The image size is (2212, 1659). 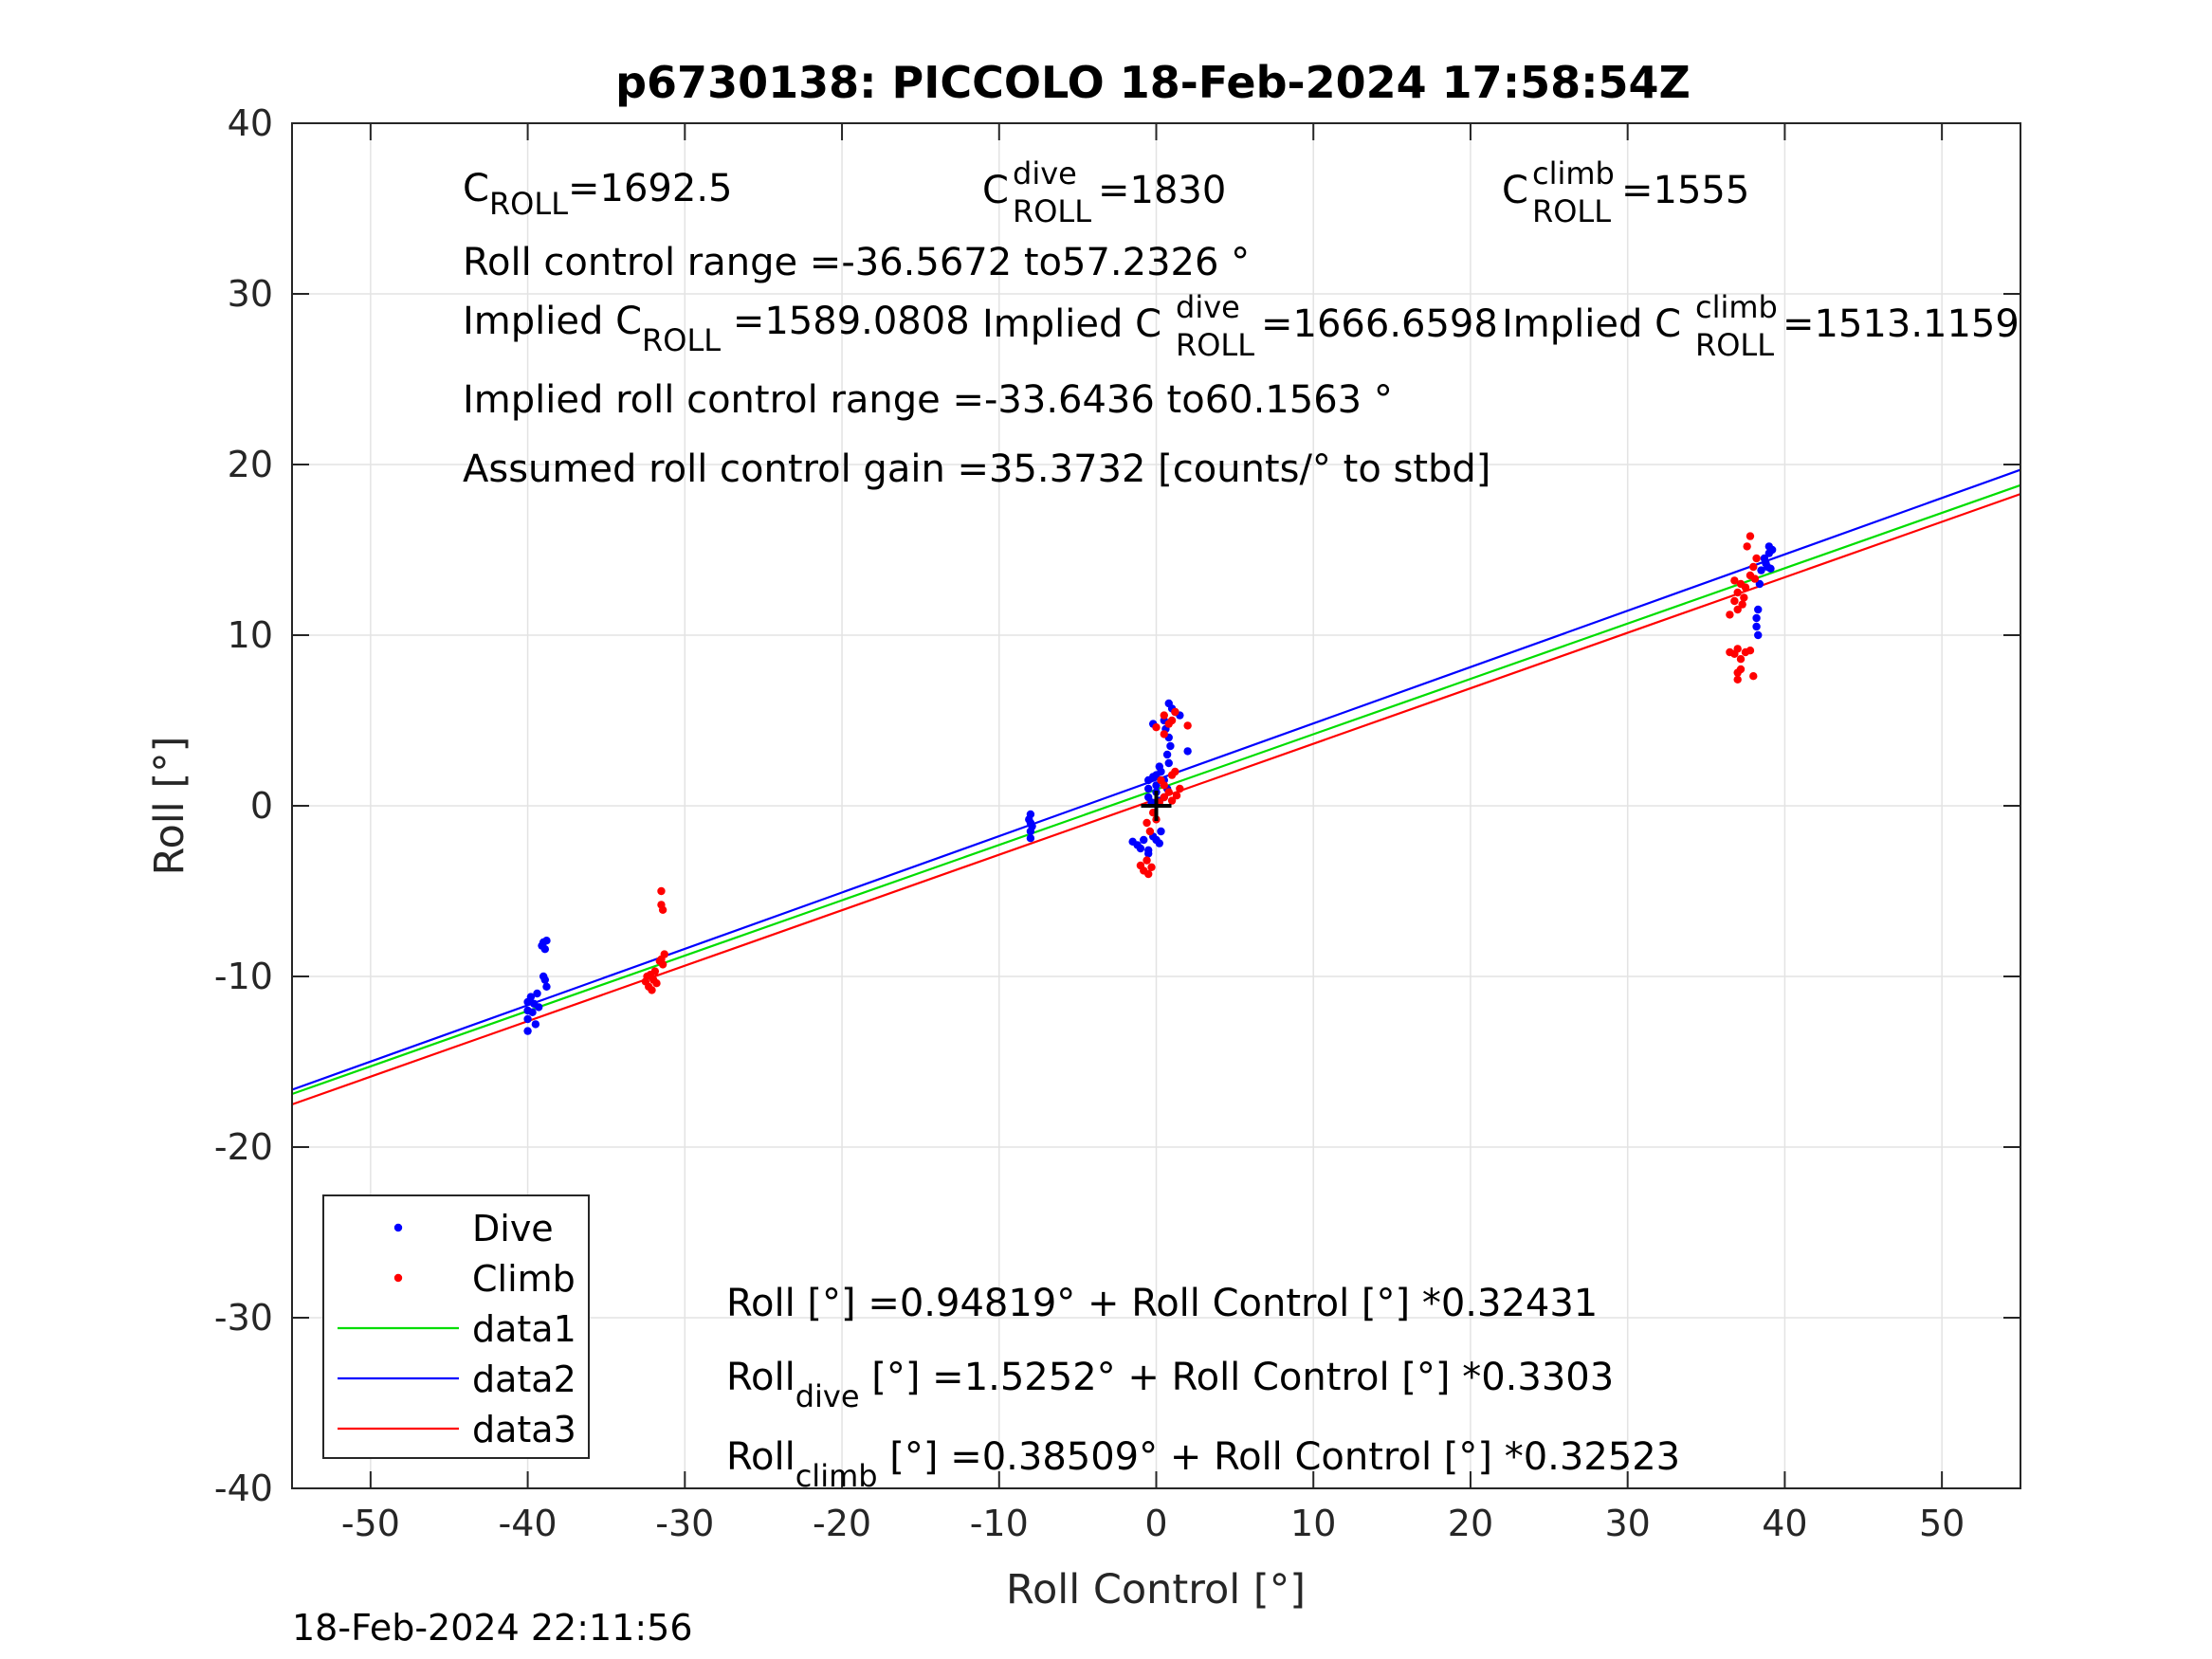 What do you see at coordinates (398, 1278) in the screenshot?
I see `legend-marker-climb` at bounding box center [398, 1278].